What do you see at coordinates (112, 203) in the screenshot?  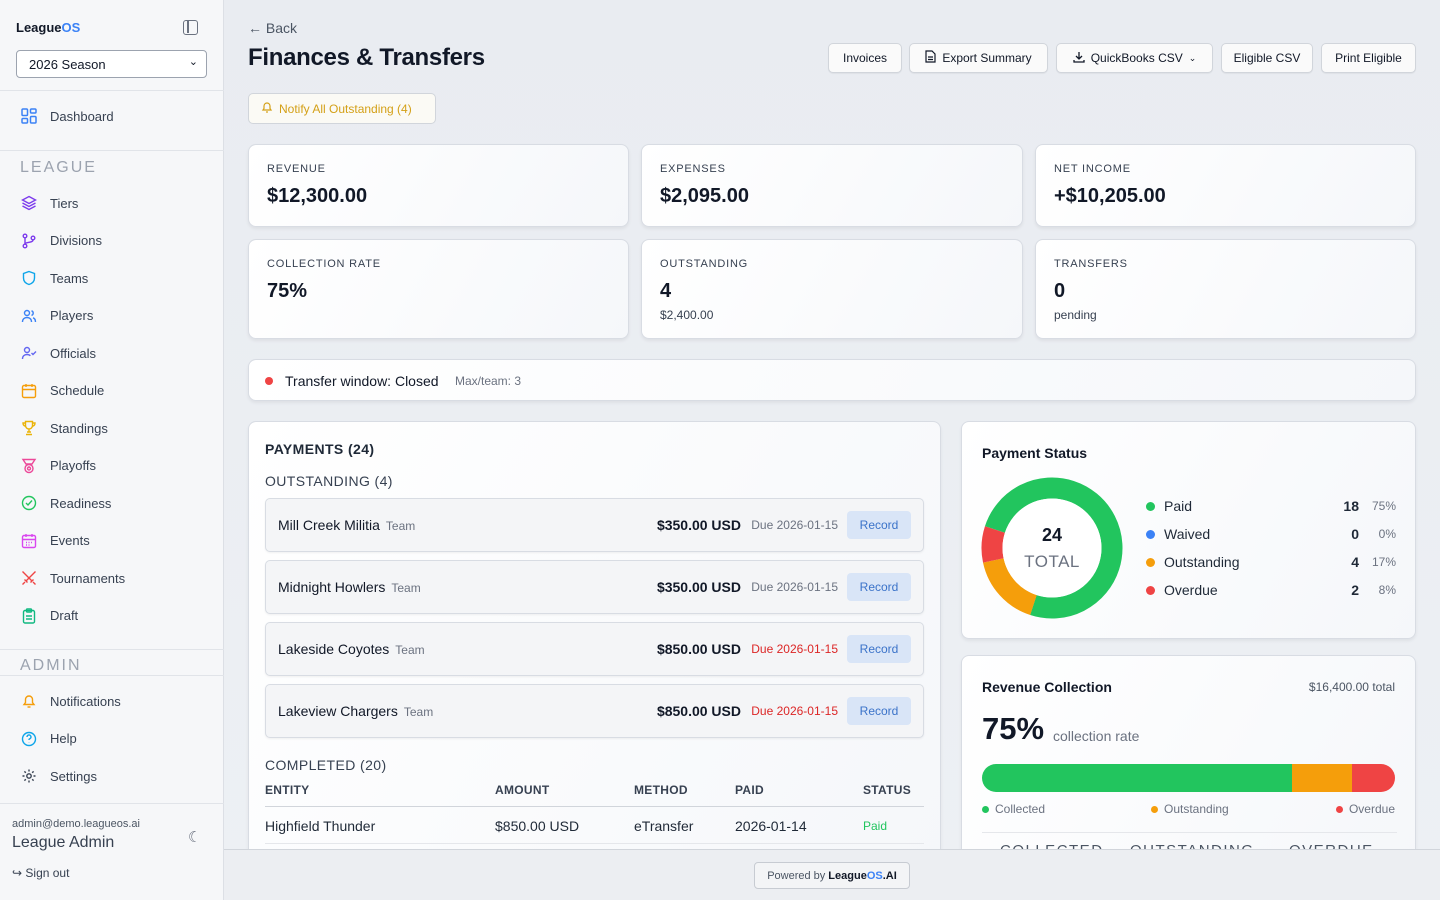 I see `sidebar-item-tiers: Tiers` at bounding box center [112, 203].